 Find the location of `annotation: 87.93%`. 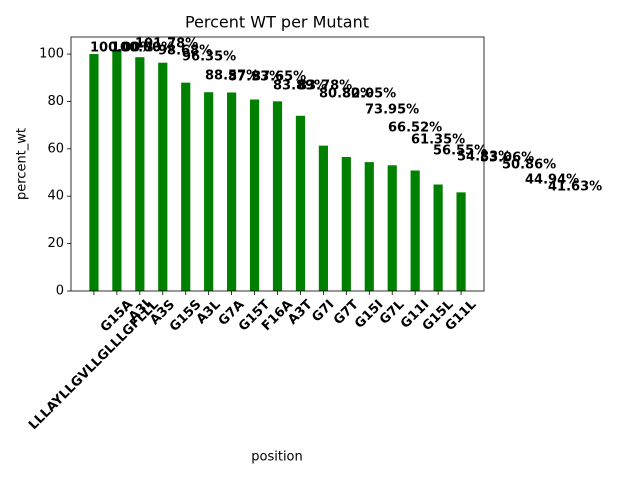

annotation: 87.93% is located at coordinates (255, 77).